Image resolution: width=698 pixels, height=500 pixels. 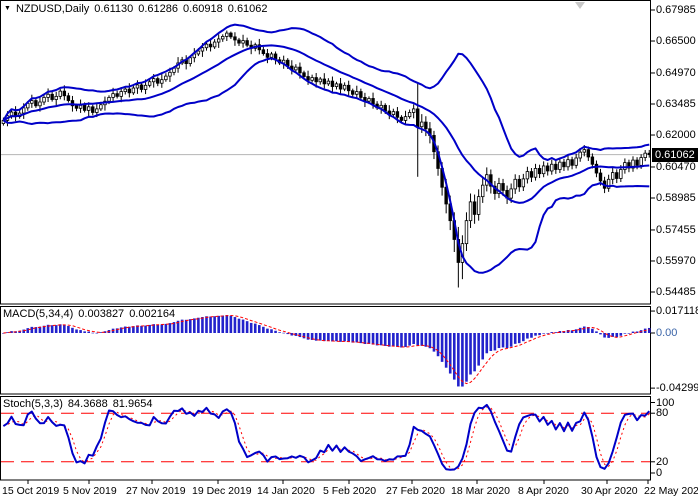 What do you see at coordinates (677, 311) in the screenshot?
I see `macd-tick-label: 0.017118` at bounding box center [677, 311].